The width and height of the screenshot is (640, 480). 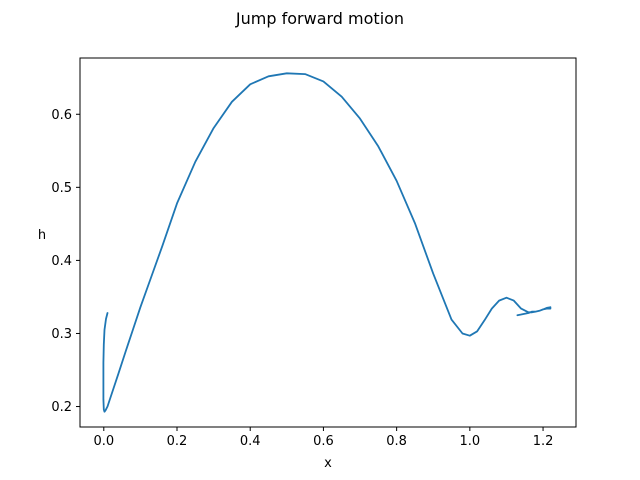 What do you see at coordinates (177, 441) in the screenshot?
I see `x-tick-label: 0.2` at bounding box center [177, 441].